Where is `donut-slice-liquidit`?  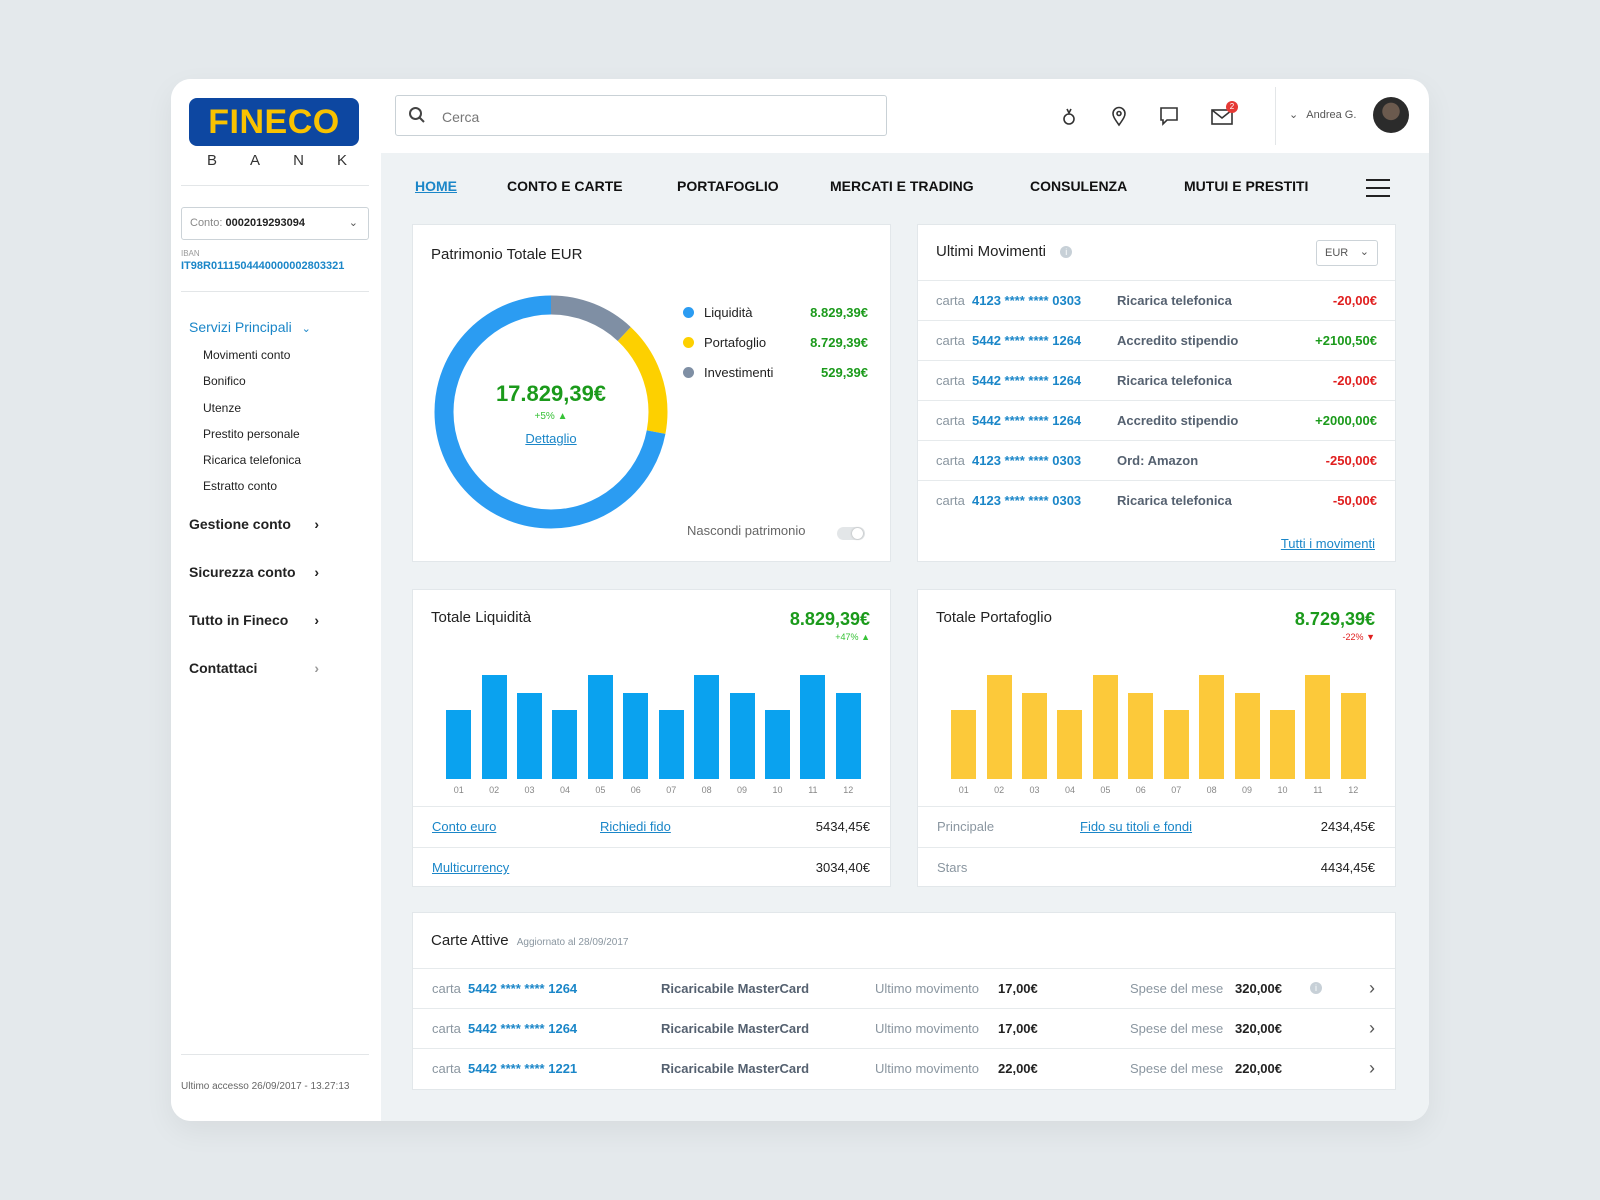
donut-slice-liquidit is located at coordinates (551, 412).